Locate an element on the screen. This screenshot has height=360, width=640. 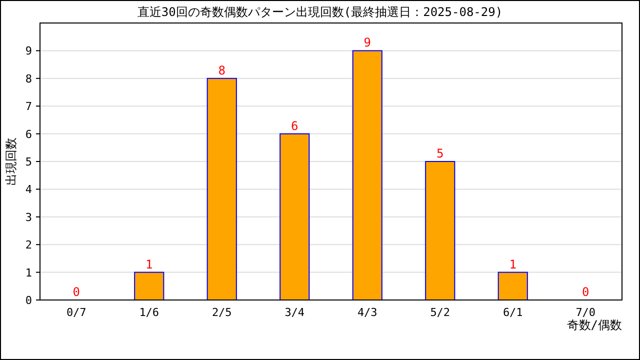
y-tick-label: 0 is located at coordinates (28, 300).